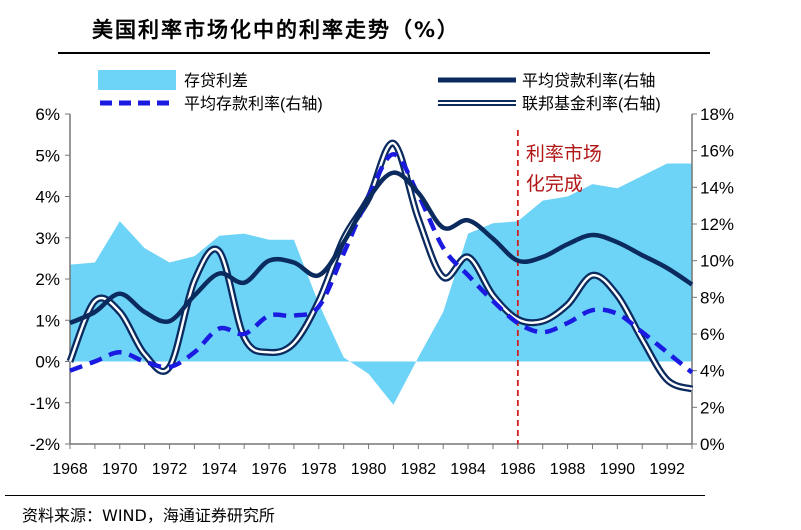 The width and height of the screenshot is (801, 530). Describe the element at coordinates (137, 80) in the screenshot. I see `legend-swatch-spread` at that location.